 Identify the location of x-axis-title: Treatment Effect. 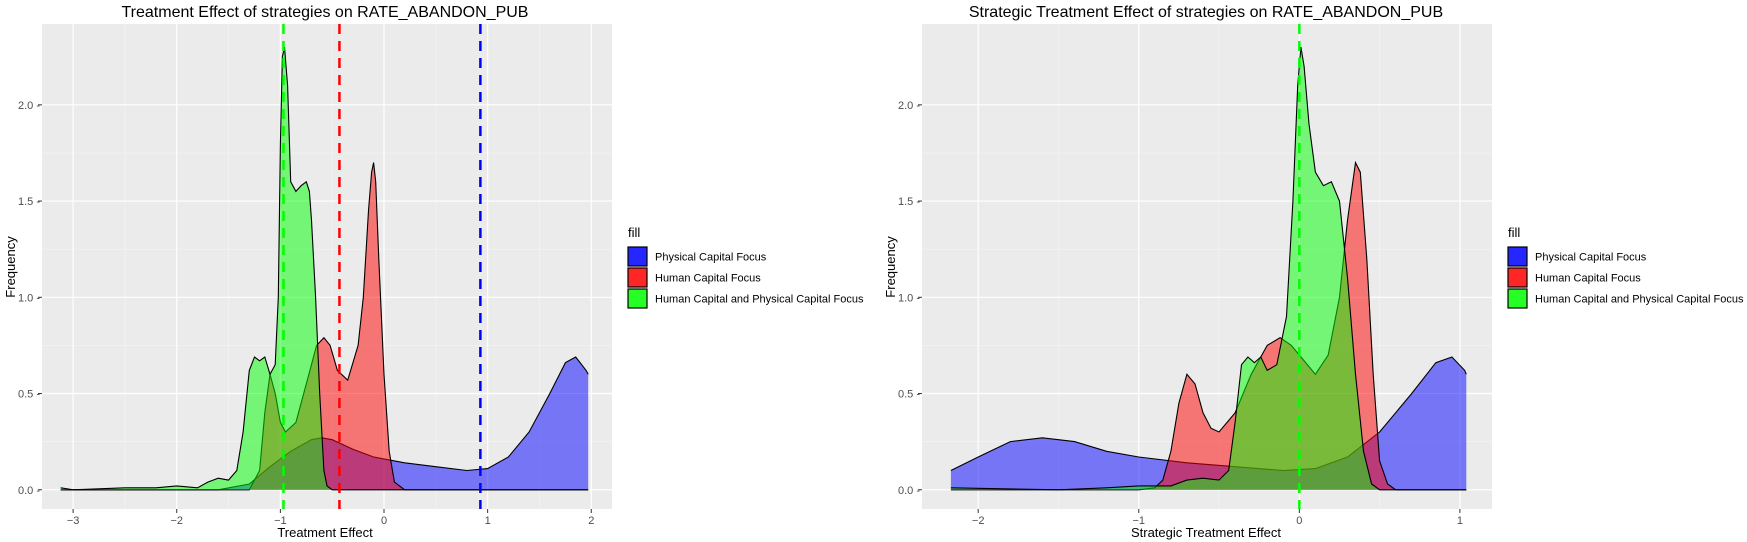
(325, 532).